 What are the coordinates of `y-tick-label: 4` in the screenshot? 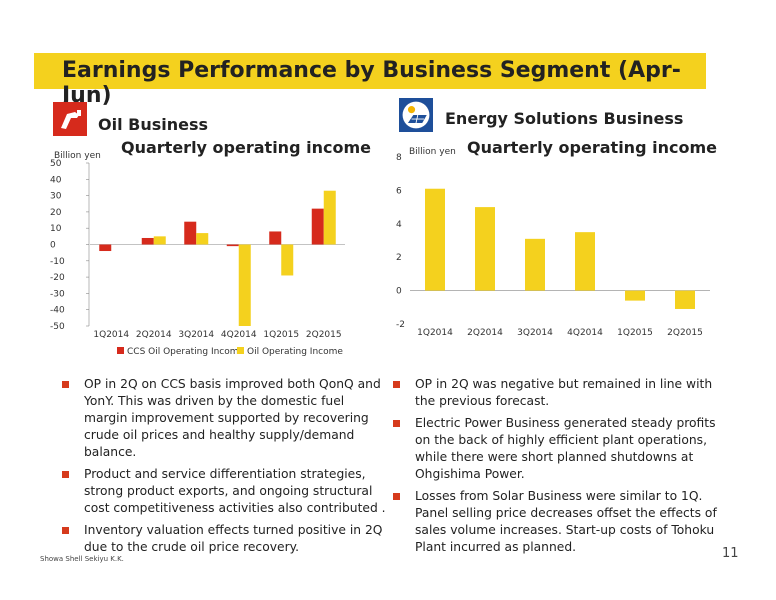 It's located at (399, 225).